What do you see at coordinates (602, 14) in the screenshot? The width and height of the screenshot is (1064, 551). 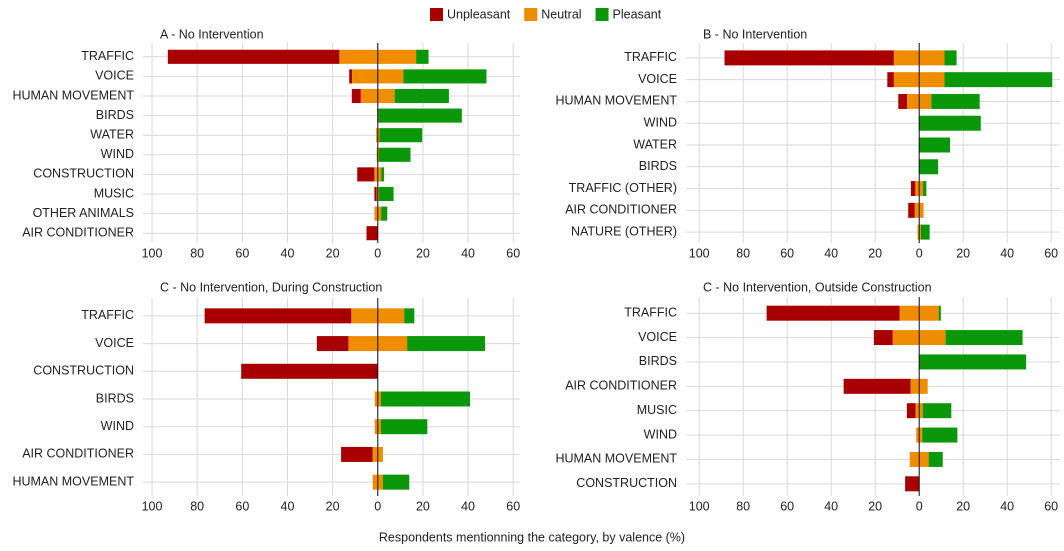 I see `legend-swatch` at bounding box center [602, 14].